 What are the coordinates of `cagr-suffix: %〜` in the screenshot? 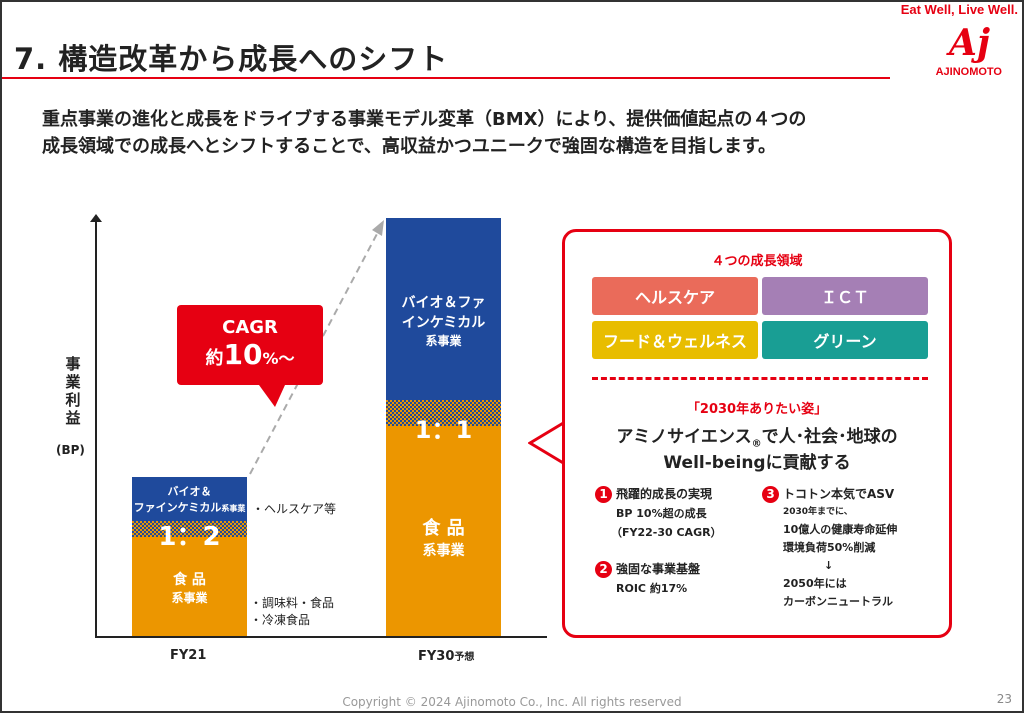 It's located at (278, 358).